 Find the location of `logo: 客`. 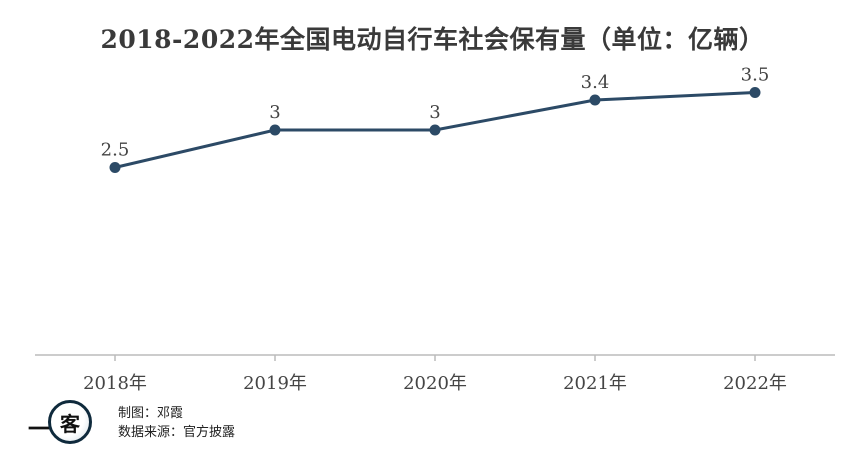

logo: 客 is located at coordinates (70, 422).